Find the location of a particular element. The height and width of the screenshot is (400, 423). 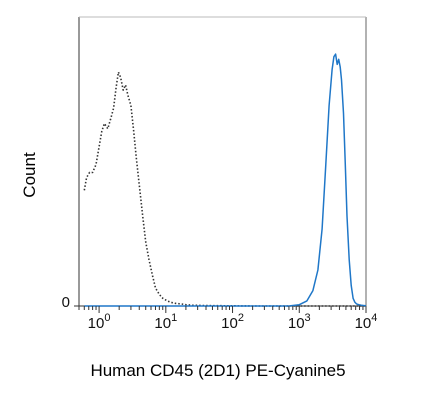

x-tick-label: 10⁴ is located at coordinates (366, 322).